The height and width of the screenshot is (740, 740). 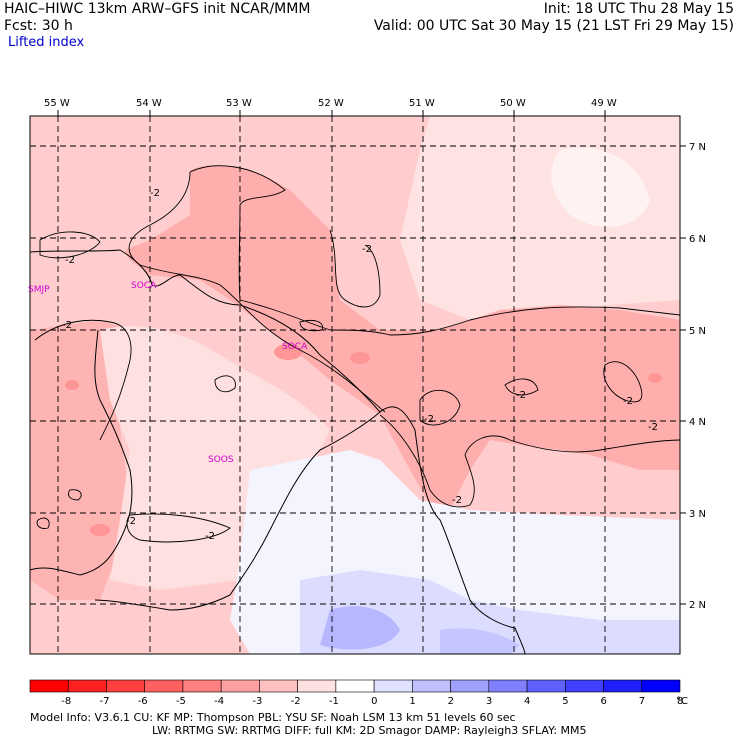 I want to click on colorbar-tick-label: -2, so click(x=296, y=701).